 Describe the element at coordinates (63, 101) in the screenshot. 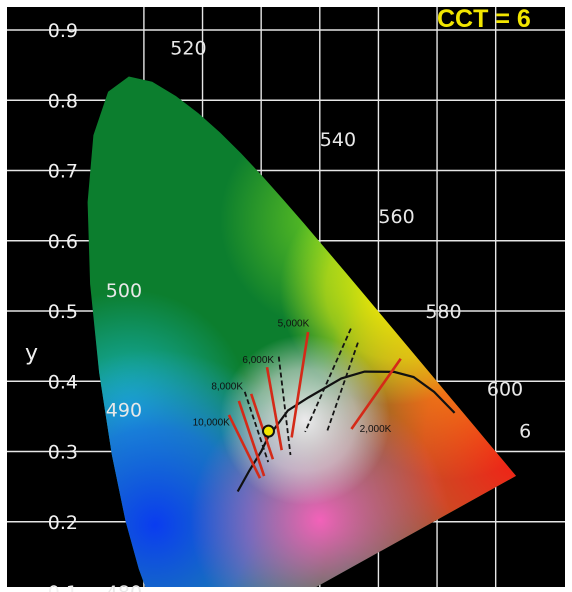

I see `y-tick-label-1: 0.8` at that location.